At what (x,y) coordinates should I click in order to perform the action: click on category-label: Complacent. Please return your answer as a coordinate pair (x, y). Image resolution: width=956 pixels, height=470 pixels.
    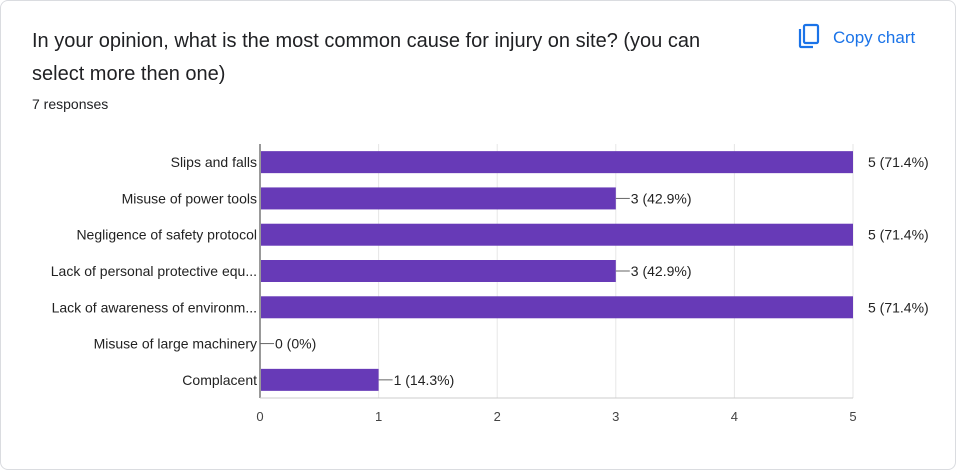
    Looking at the image, I should click on (219, 380).